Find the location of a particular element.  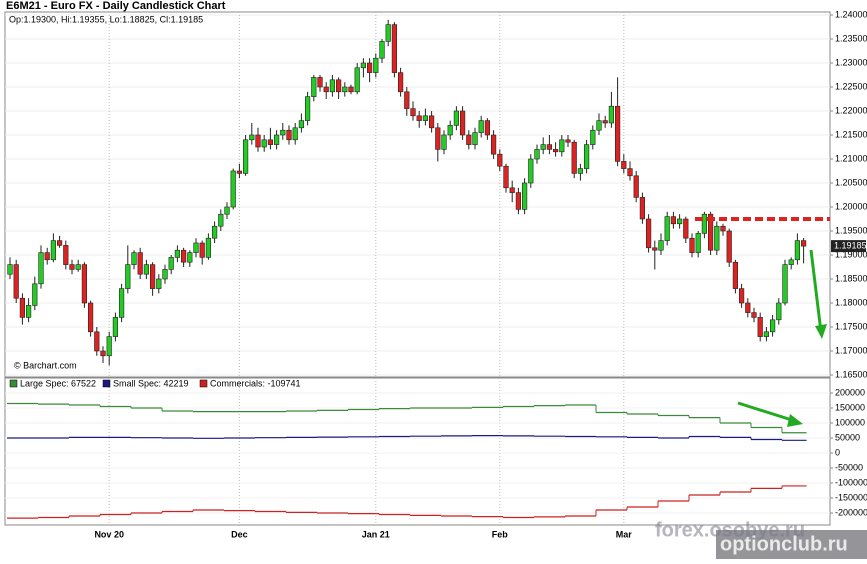

y-tick-label: 150000 is located at coordinates (850, 407).